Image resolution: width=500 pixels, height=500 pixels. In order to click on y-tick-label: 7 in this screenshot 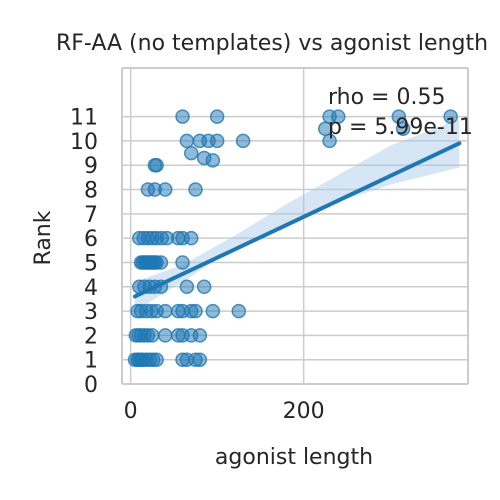, I will do `click(91, 215)`.